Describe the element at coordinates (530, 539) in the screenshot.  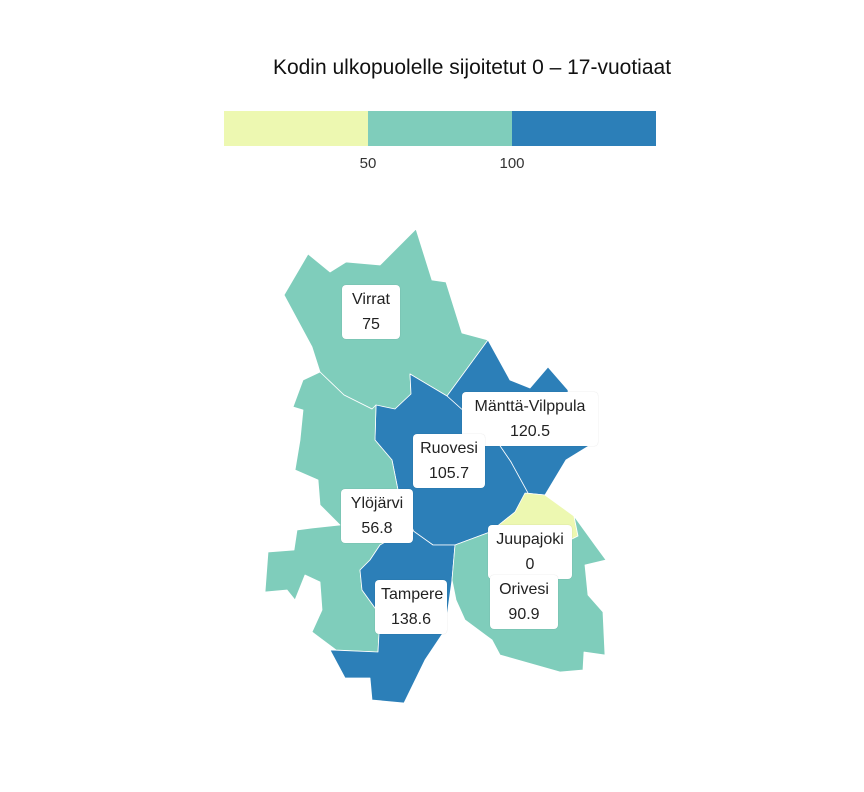
I see `region-name: Juupajoki` at that location.